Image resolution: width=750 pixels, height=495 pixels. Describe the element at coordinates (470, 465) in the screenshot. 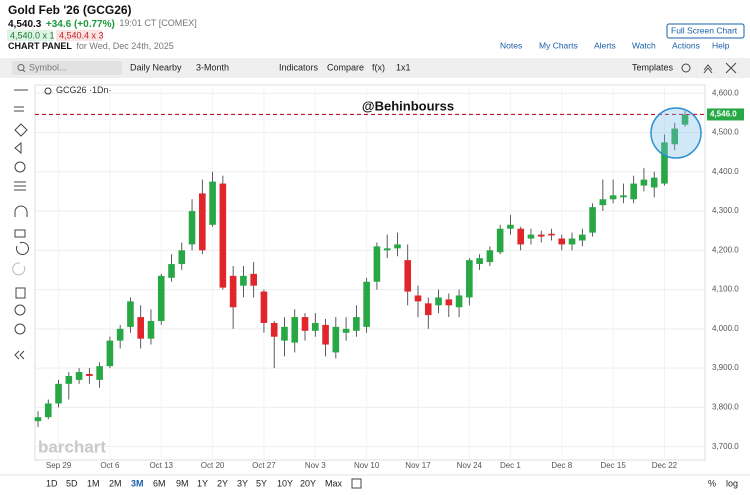

I see `x-tick-label: Nov 24` at that location.